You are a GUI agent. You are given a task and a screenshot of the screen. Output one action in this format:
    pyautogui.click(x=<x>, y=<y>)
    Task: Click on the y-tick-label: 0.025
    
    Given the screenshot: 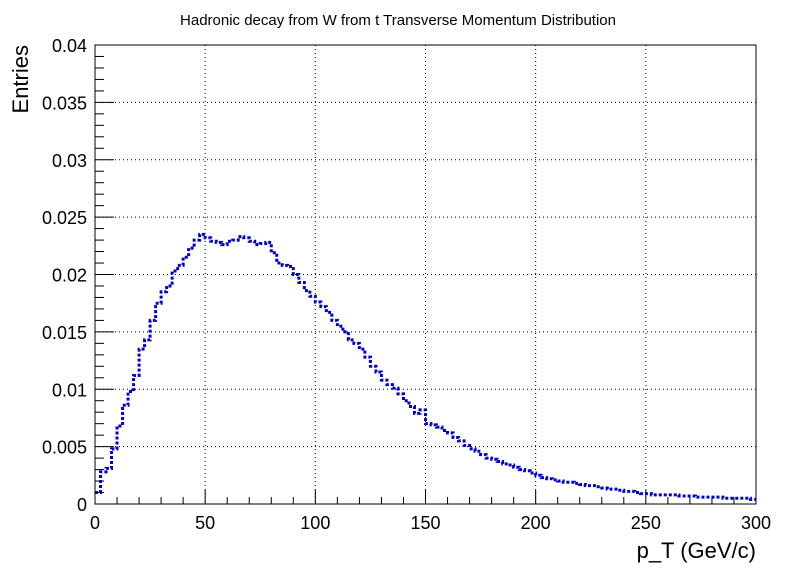 What is the action you would take?
    pyautogui.click(x=64, y=218)
    